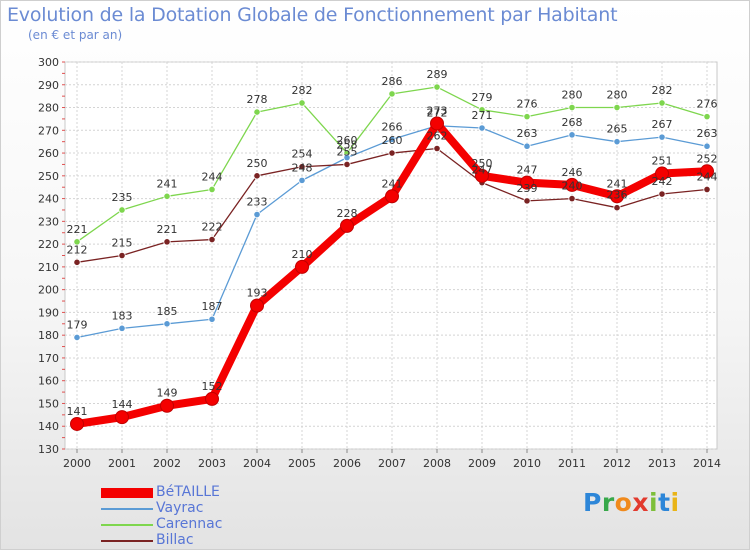 The width and height of the screenshot is (750, 550). I want to click on data-label: 255, so click(347, 151).